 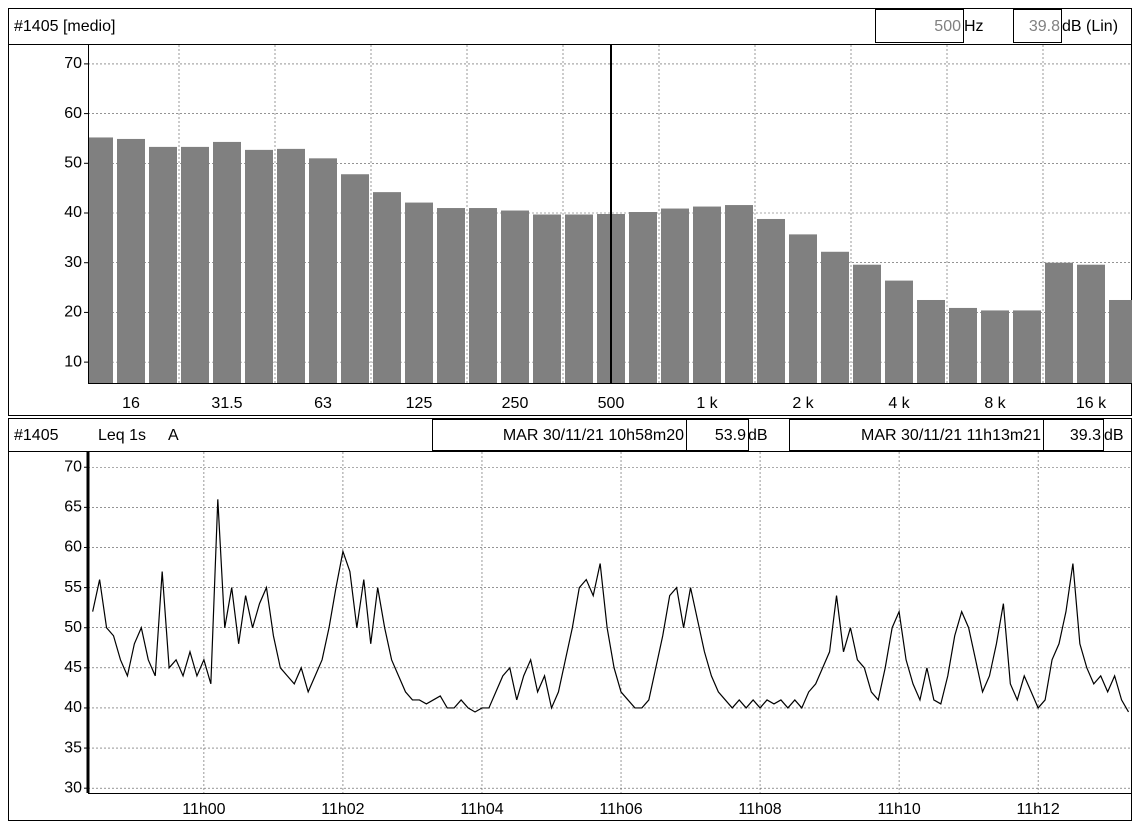 What do you see at coordinates (620, 809) in the screenshot?
I see `x-tick-label: 11h06` at bounding box center [620, 809].